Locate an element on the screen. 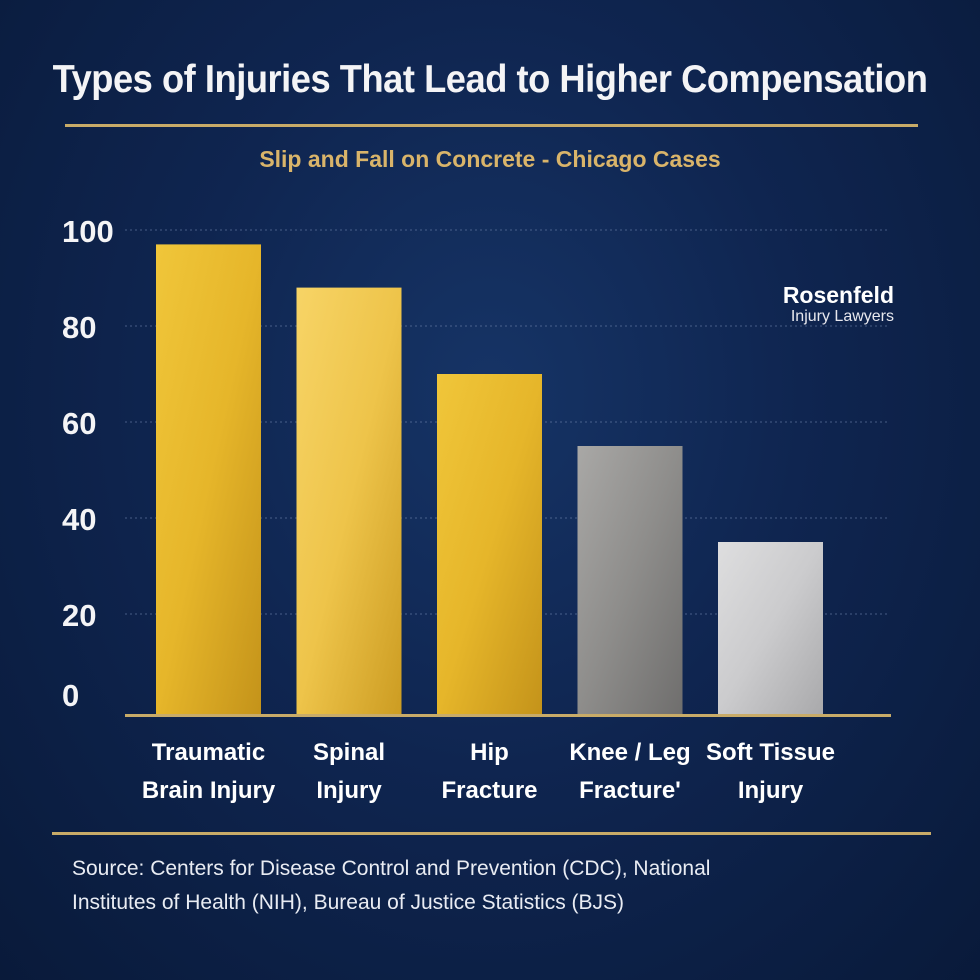 Image resolution: width=980 pixels, height=980 pixels. brand-logo: Rosenfeld Injury Lawyers is located at coordinates (838, 304).